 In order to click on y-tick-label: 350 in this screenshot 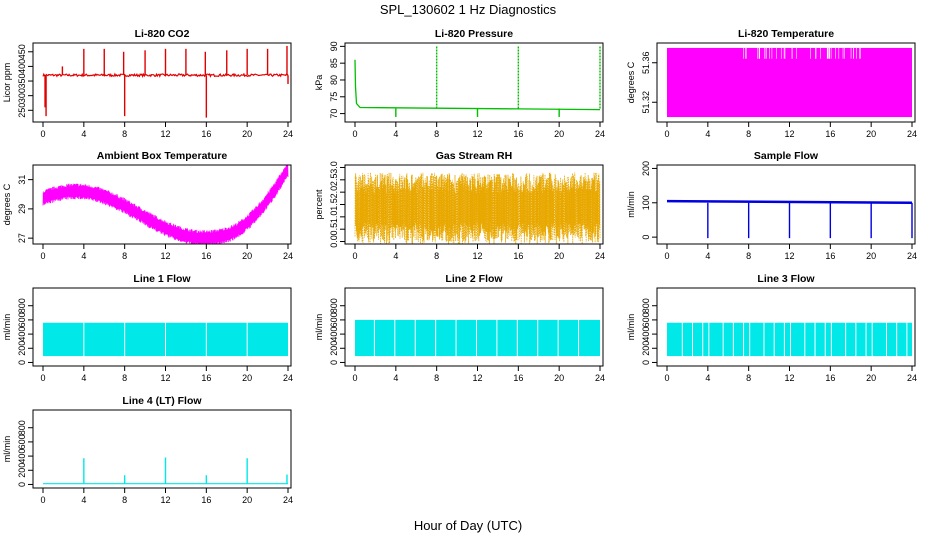, I will do `click(22, 81)`.